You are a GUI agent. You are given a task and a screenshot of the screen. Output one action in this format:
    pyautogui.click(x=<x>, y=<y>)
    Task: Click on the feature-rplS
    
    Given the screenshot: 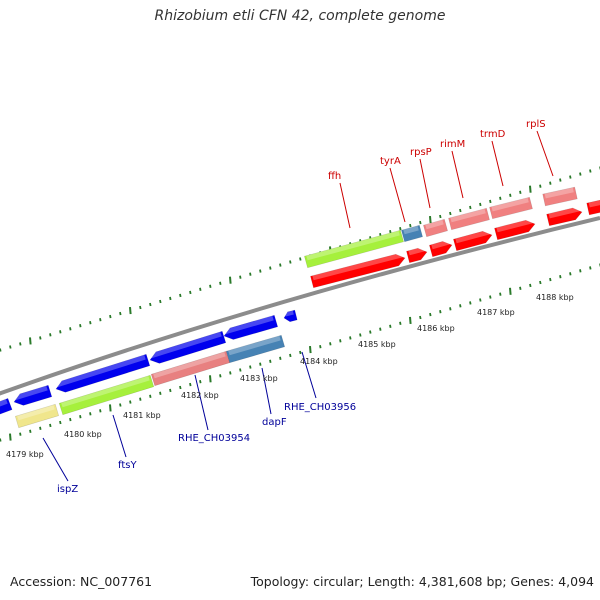 What is the action you would take?
    pyautogui.click(x=560, y=196)
    